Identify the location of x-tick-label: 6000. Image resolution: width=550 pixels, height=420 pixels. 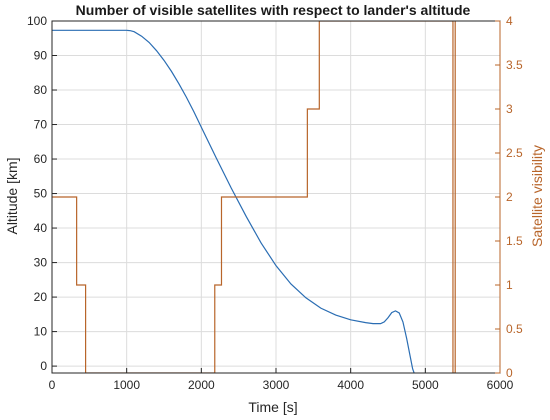
(500, 385).